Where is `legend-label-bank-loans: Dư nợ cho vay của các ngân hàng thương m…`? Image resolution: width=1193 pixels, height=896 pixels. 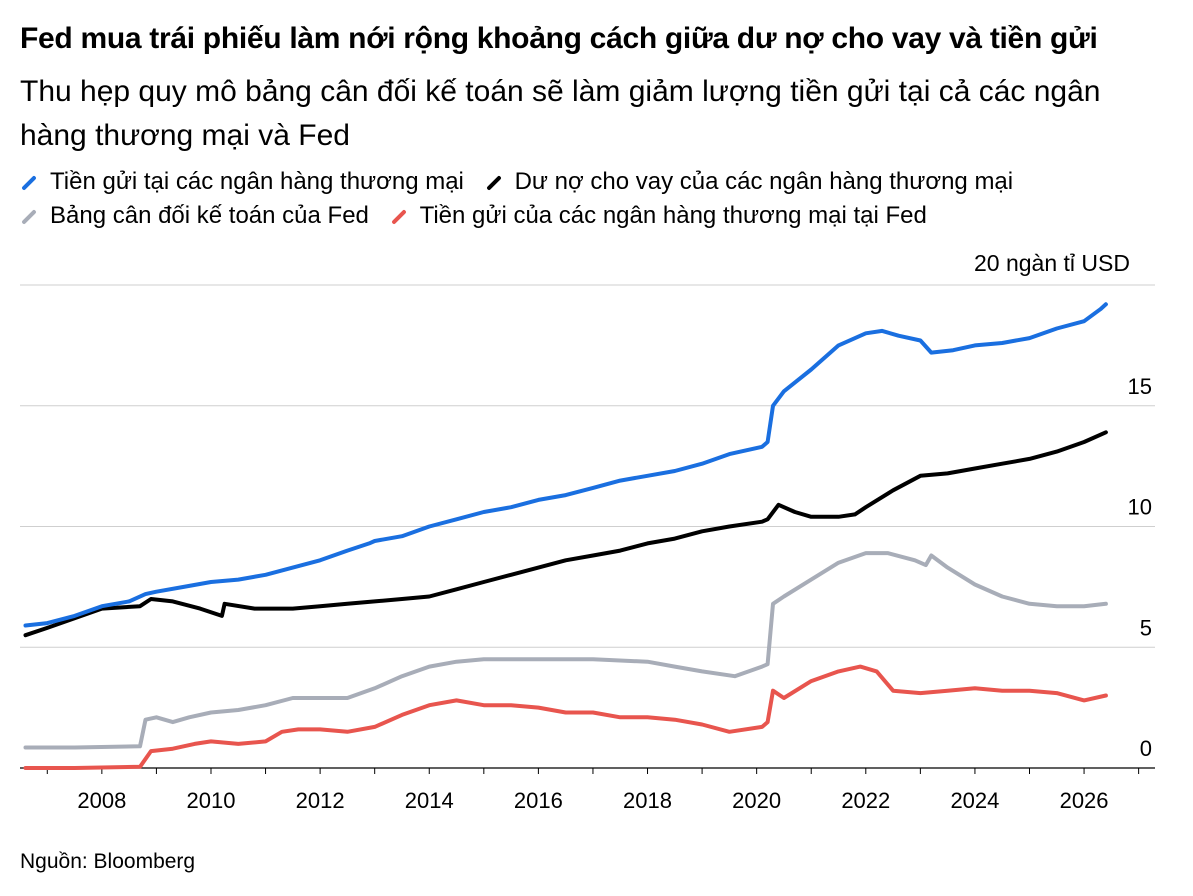 legend-label-bank-loans: Dư nợ cho vay của các ngân hàng thương m… is located at coordinates (764, 181).